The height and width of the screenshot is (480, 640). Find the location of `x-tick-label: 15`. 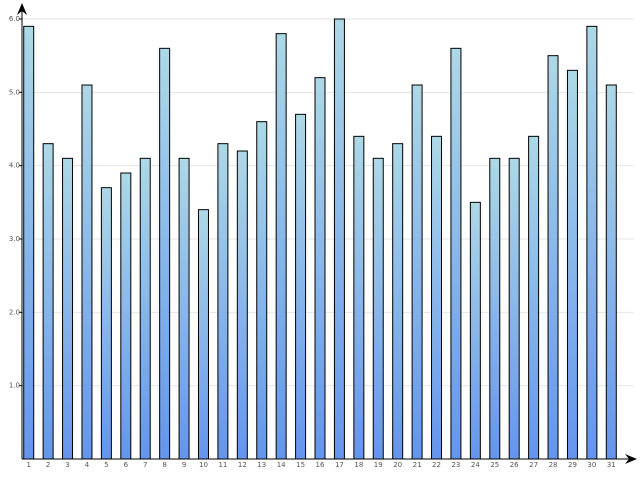

x-tick-label: 15 is located at coordinates (300, 465).